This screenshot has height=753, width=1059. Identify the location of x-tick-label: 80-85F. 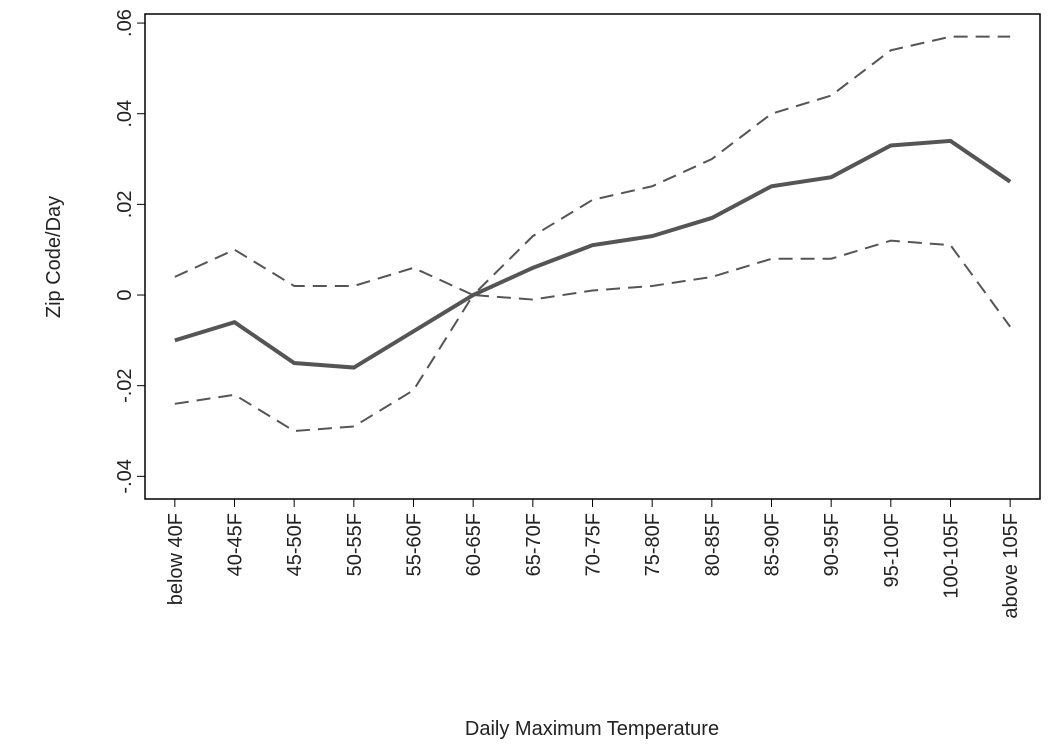
(713, 544).